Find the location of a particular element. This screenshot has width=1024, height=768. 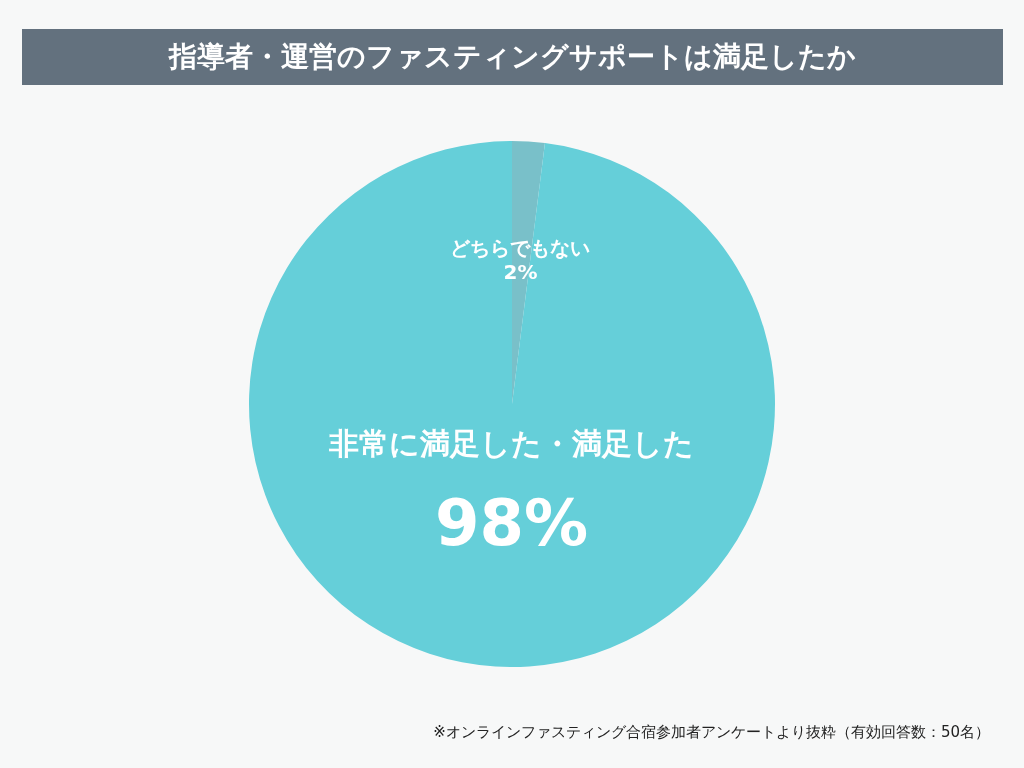

data-label: 98% is located at coordinates (511, 523).